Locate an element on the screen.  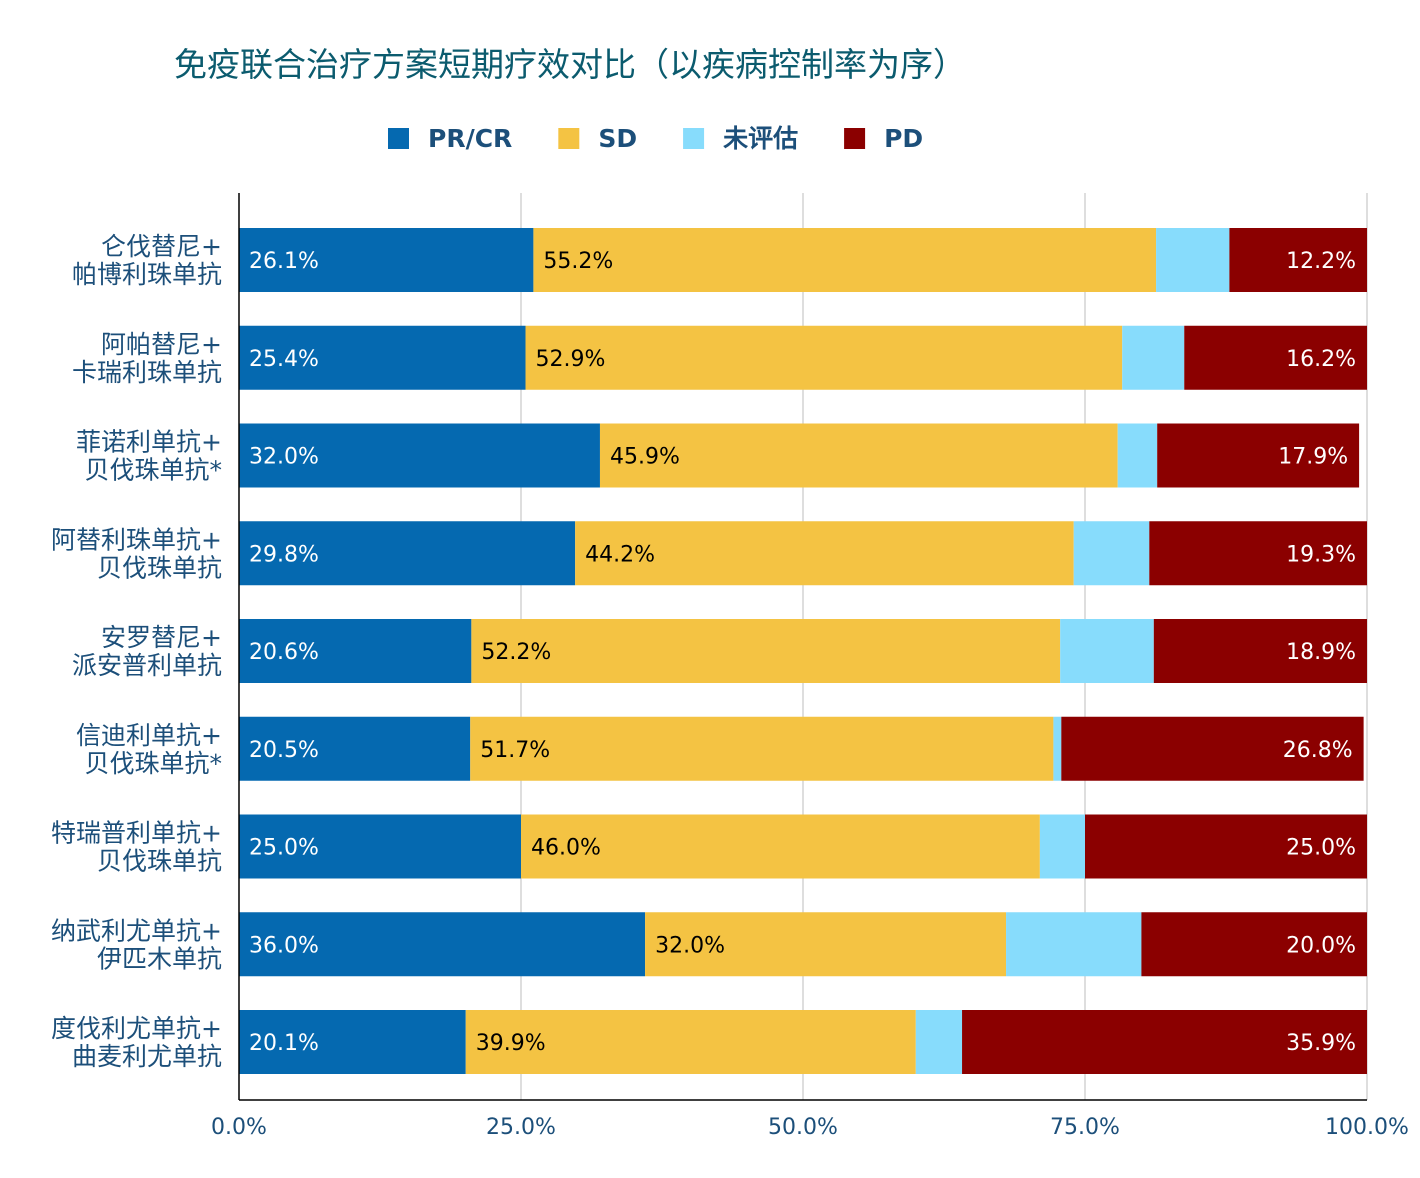
category-label-line: 度伐利尤单抗+ is located at coordinates (136, 1028).